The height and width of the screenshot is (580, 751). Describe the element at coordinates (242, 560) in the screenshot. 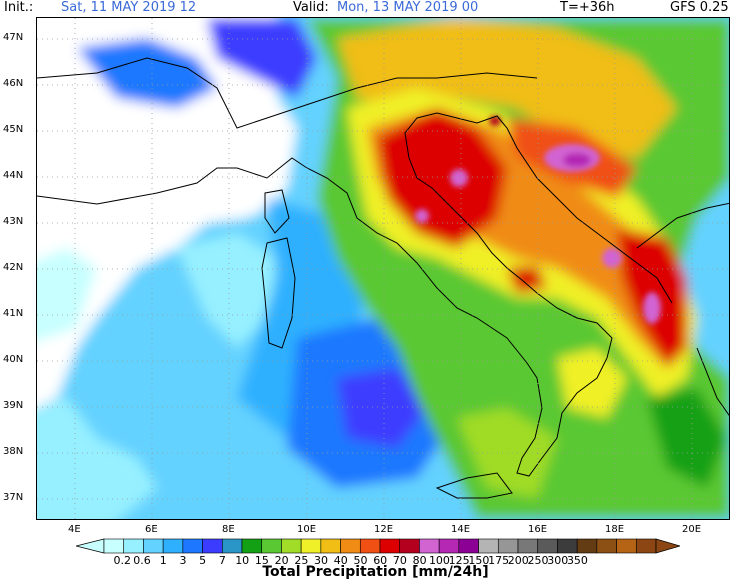

I see `legend-tick-label: 10` at that location.